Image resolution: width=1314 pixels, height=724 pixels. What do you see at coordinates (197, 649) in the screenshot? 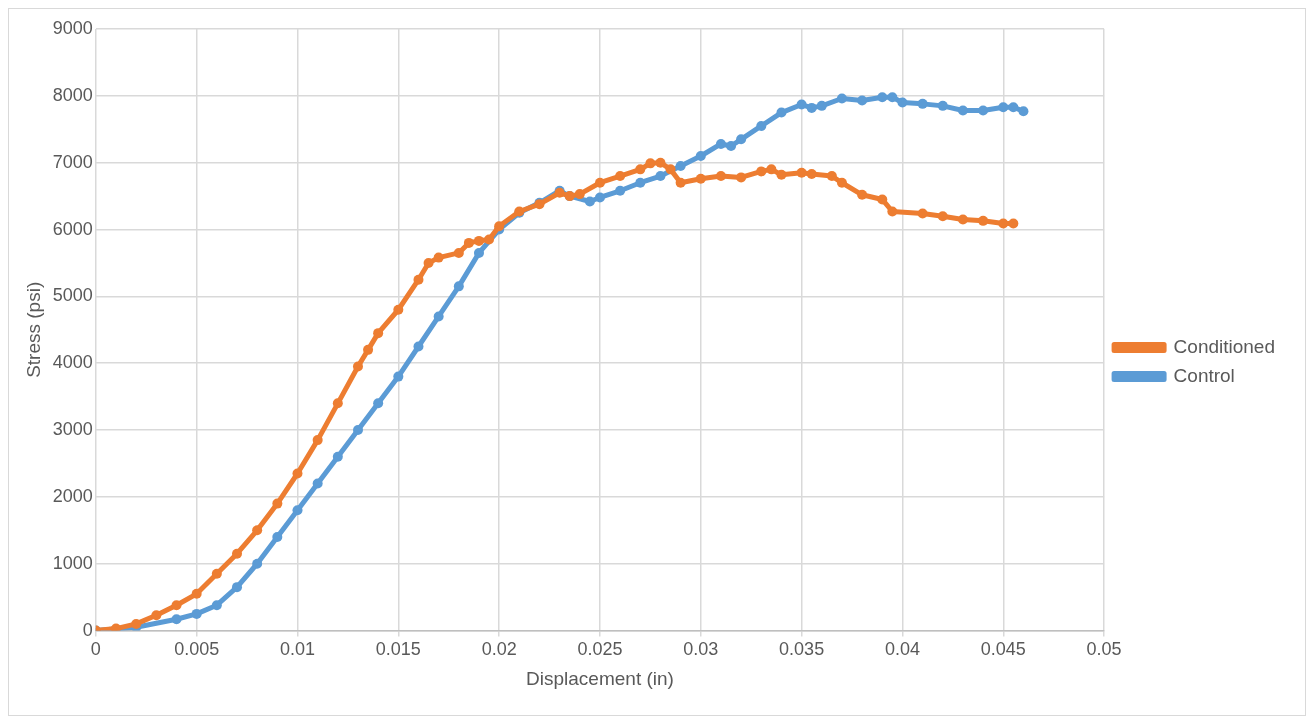
I see `x-tick-label: 0.005` at bounding box center [197, 649].